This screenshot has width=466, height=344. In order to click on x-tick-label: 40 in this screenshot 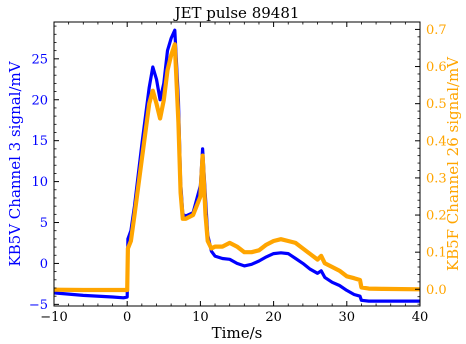, I will do `click(420, 317)`.